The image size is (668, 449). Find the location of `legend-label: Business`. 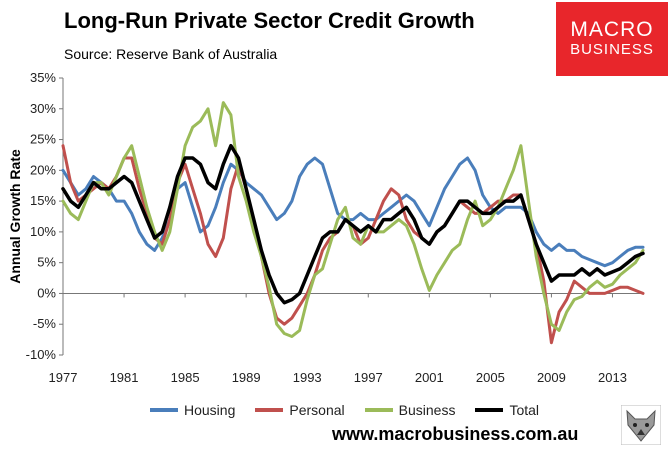

legend-label: Business is located at coordinates (427, 410).